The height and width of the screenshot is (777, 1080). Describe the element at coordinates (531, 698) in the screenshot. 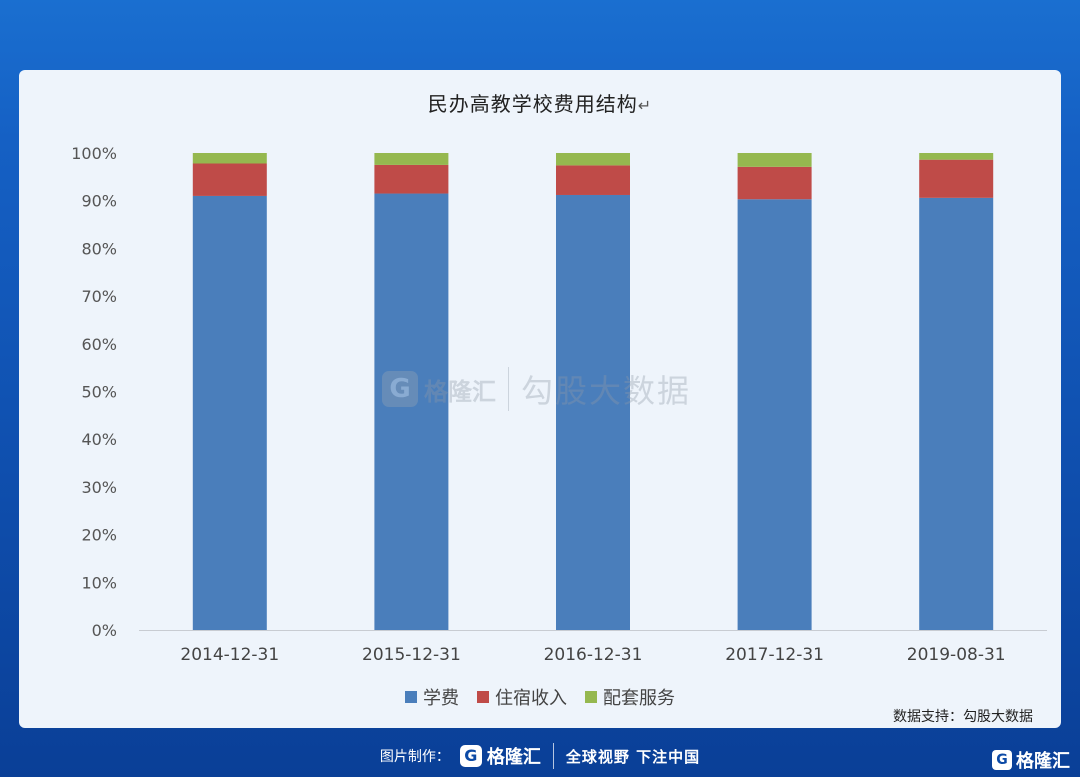

I see `legend-label: 住宿收入` at that location.